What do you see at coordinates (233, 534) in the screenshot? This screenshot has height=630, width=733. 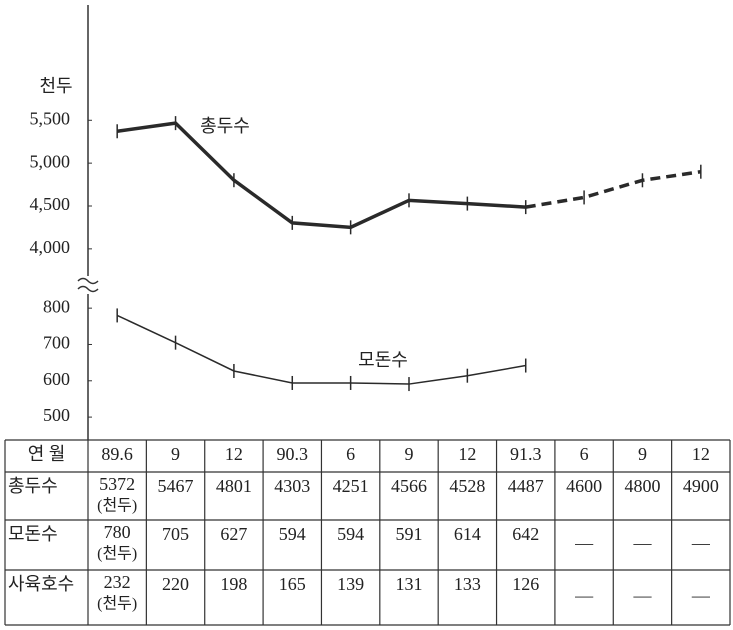 I see `cell-value: 627` at bounding box center [233, 534].